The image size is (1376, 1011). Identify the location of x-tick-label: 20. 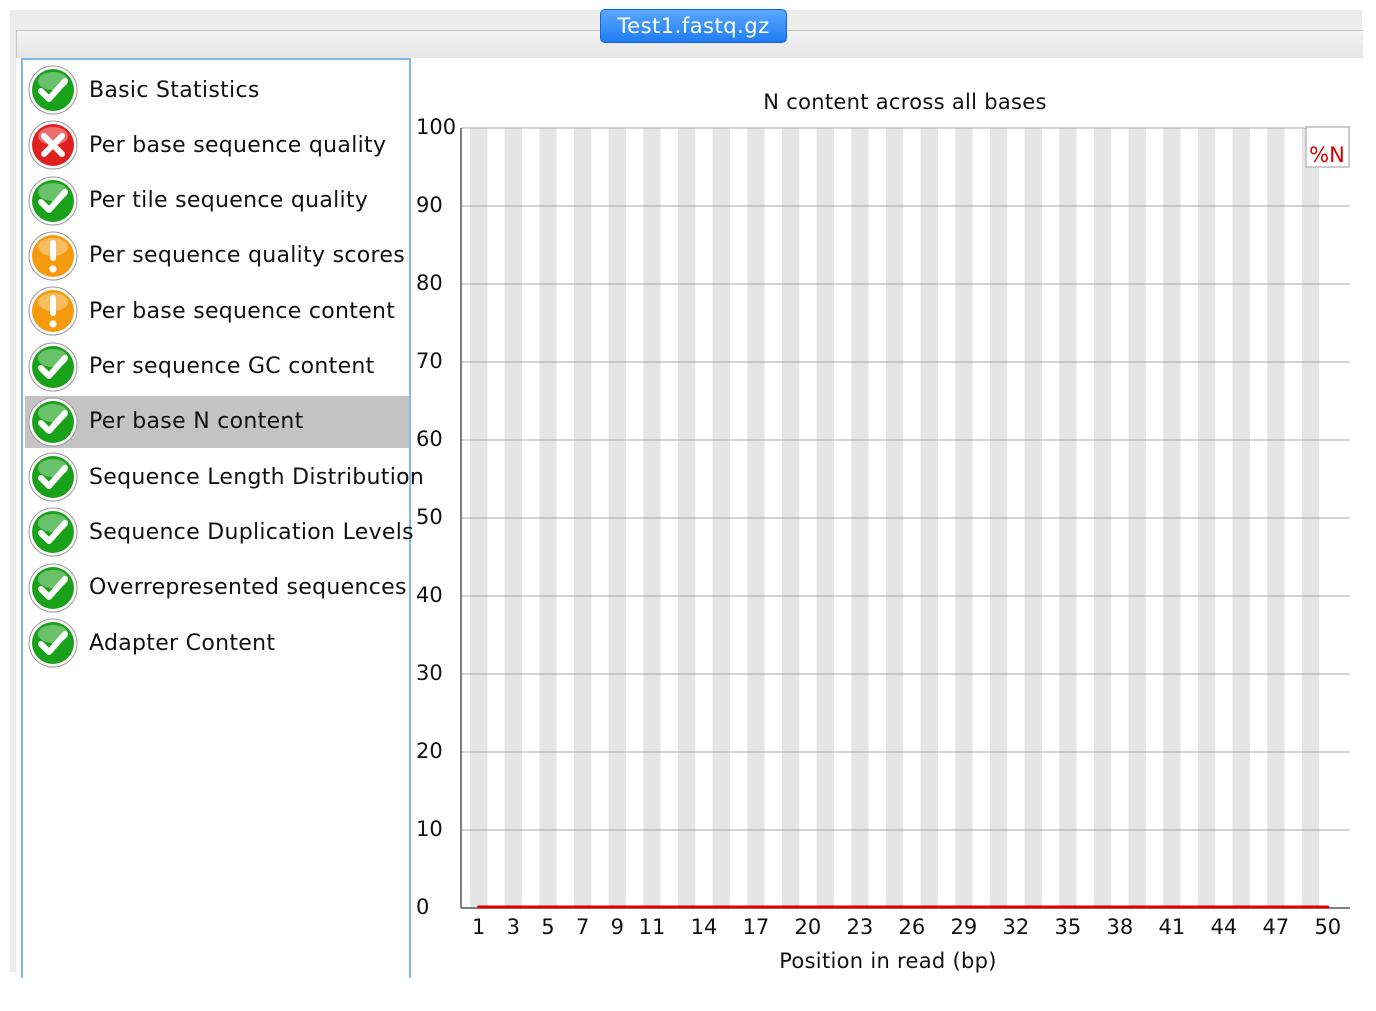
(808, 927).